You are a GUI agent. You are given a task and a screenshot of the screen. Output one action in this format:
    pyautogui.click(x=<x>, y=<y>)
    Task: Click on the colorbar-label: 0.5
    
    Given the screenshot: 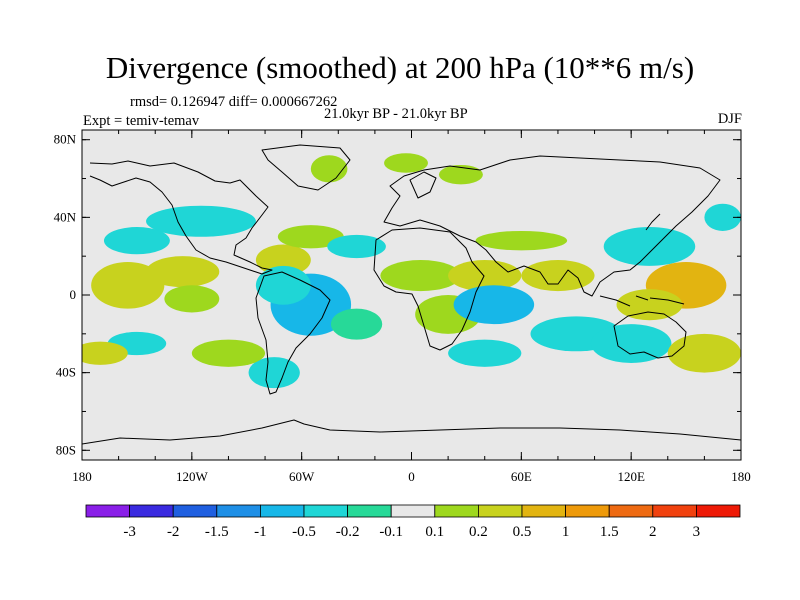 What is the action you would take?
    pyautogui.click(x=522, y=532)
    